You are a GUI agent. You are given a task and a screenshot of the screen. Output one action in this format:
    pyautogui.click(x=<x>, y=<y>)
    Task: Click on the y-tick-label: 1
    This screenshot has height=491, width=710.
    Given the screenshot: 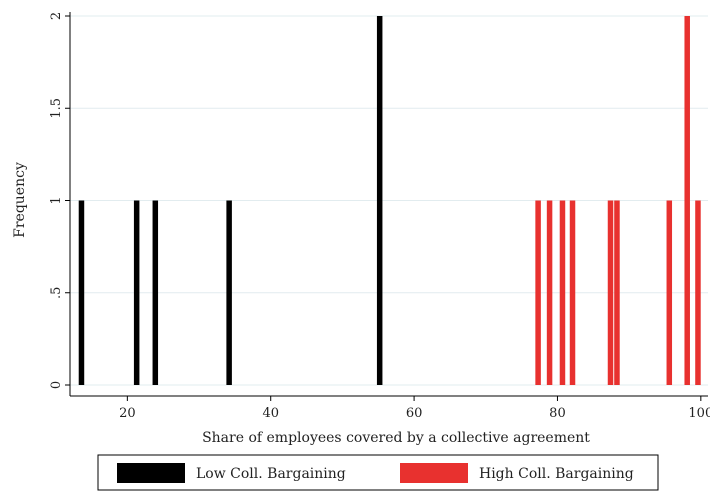 What is the action you would take?
    pyautogui.click(x=56, y=200)
    